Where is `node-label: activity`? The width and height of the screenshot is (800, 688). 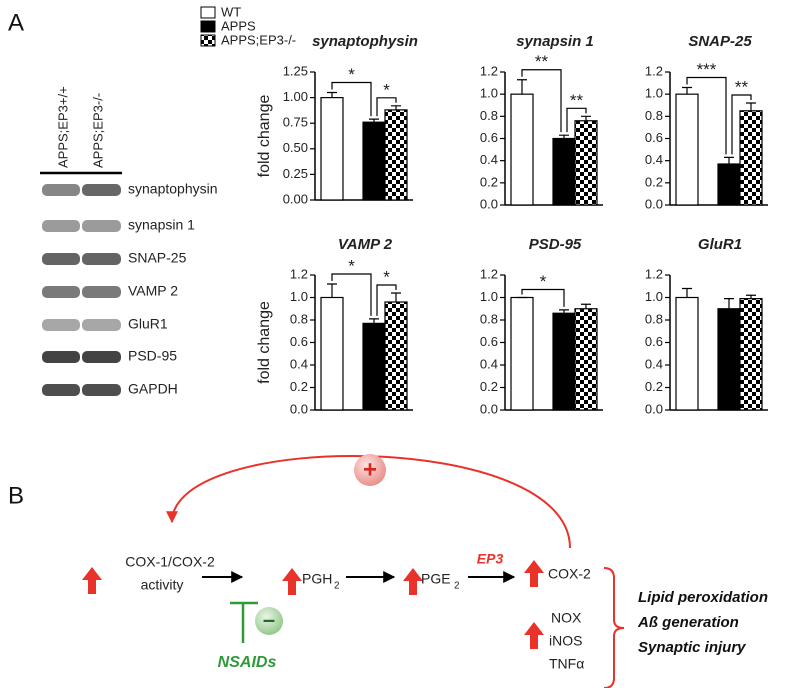 node-label: activity is located at coordinates (162, 585).